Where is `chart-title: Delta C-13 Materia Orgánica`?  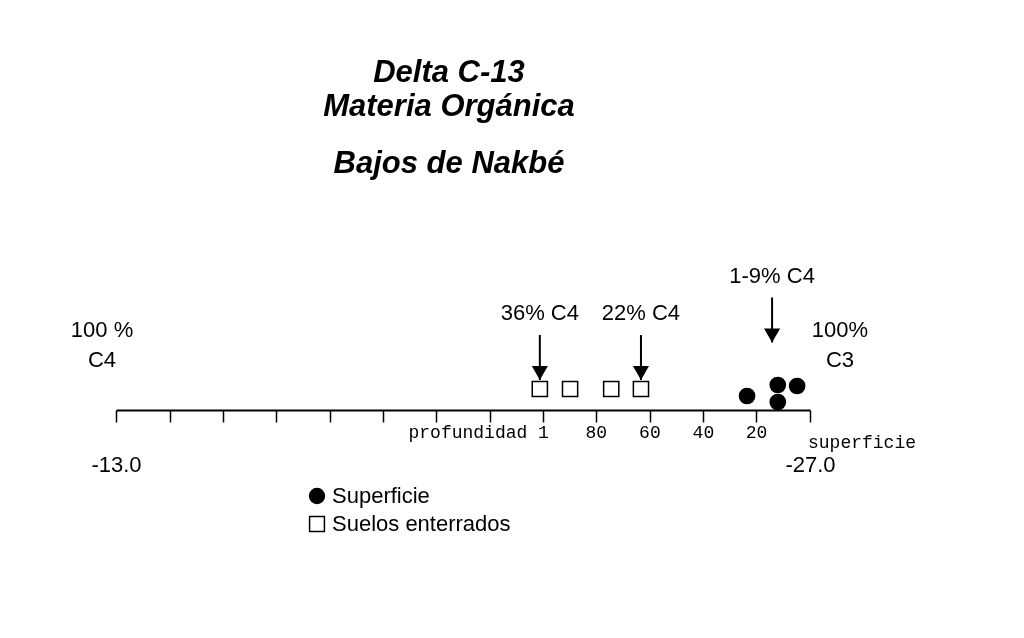
chart-title: Delta C-13 Materia Orgánica is located at coordinates (449, 88).